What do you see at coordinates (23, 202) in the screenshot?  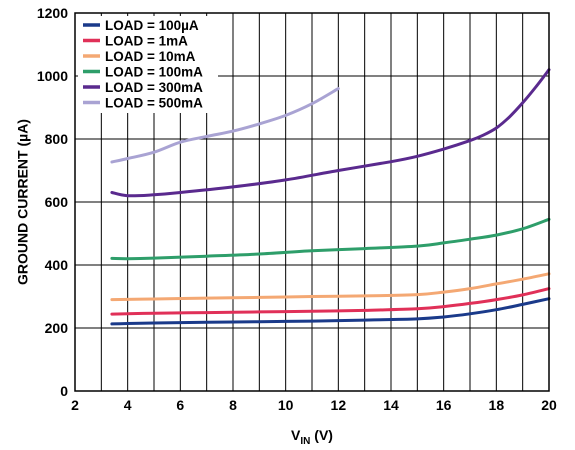 I see `y-axis-title: GROUND CURRENT (µA)` at bounding box center [23, 202].